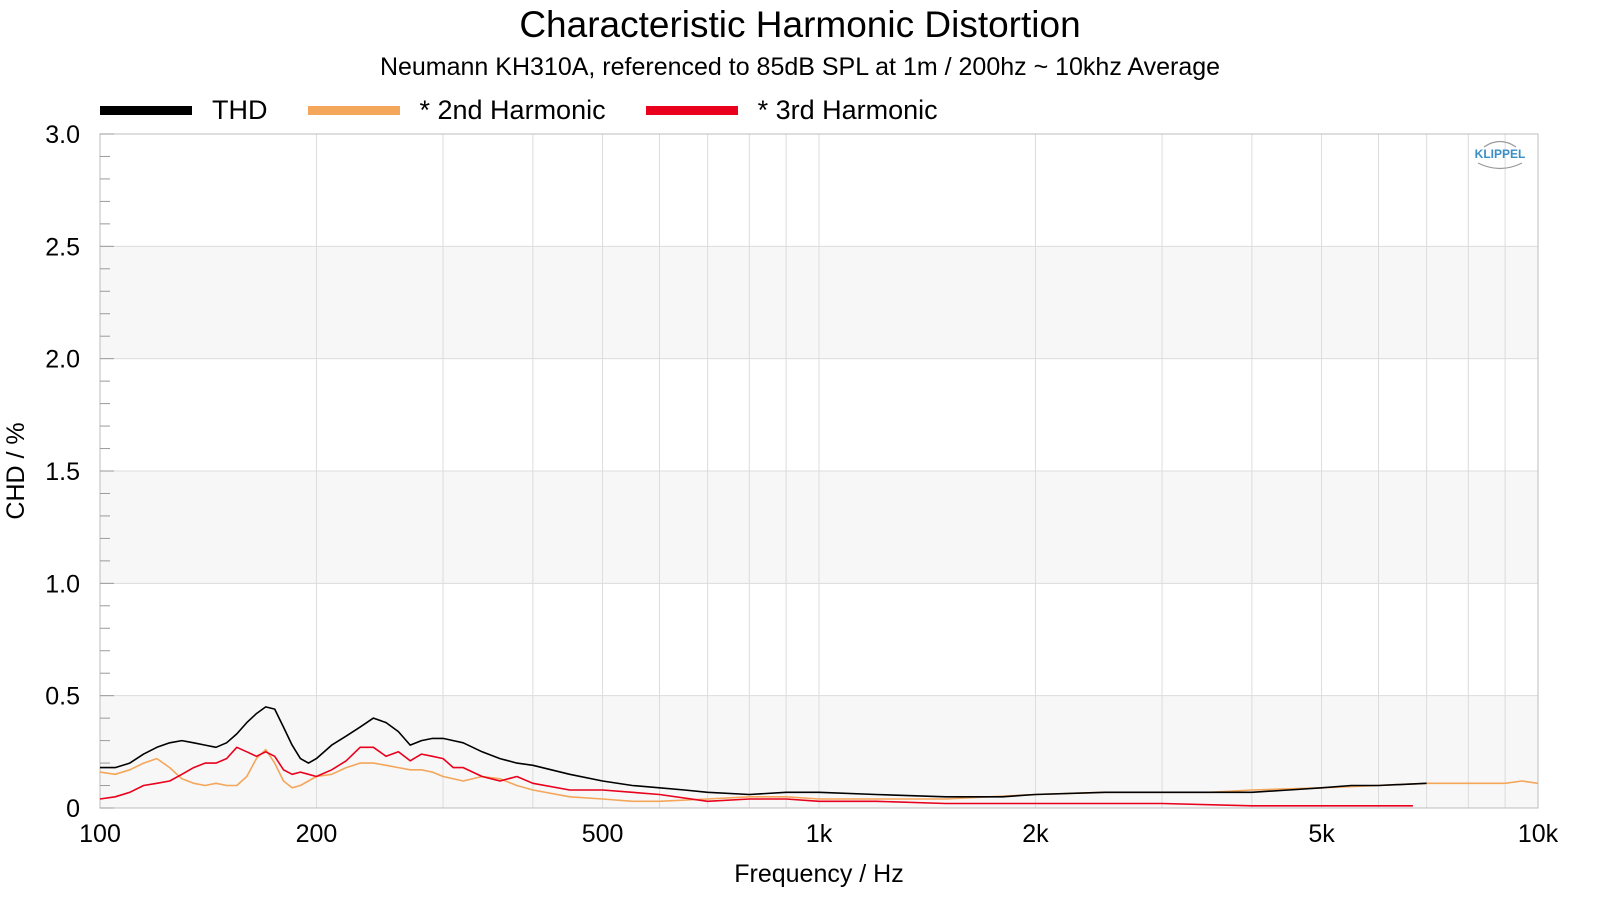 This screenshot has width=1600, height=900. I want to click on y-axis-ticks: 0 0.5 1.0 1.5 2.0 2.5 3.0, so click(62, 472).